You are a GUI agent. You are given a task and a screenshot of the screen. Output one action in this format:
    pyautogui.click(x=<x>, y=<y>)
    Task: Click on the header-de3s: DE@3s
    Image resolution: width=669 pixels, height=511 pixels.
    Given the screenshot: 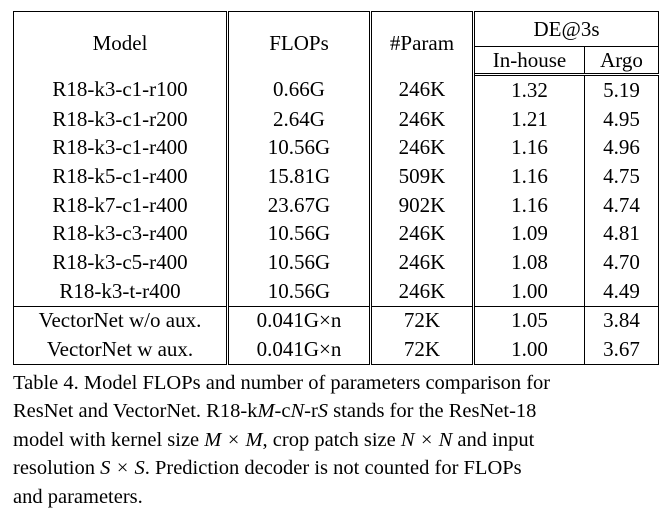 What is the action you would take?
    pyautogui.click(x=566, y=28)
    